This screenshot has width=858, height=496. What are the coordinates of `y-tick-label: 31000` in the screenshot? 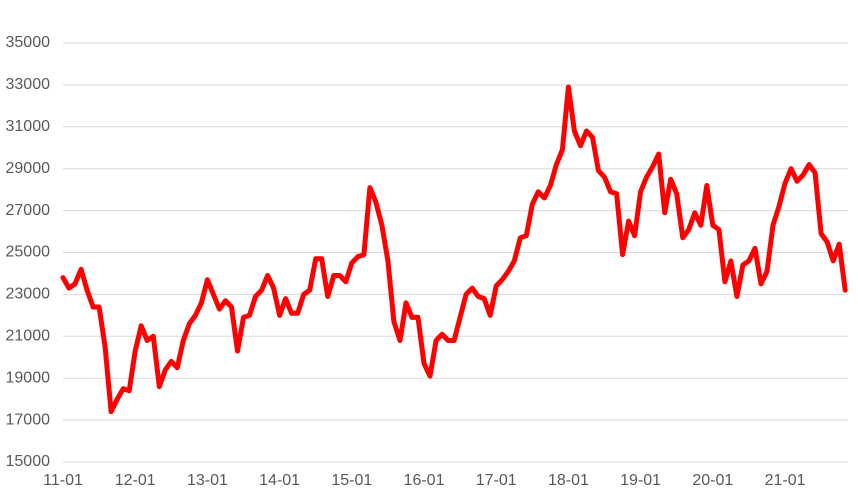 It's located at (28, 126).